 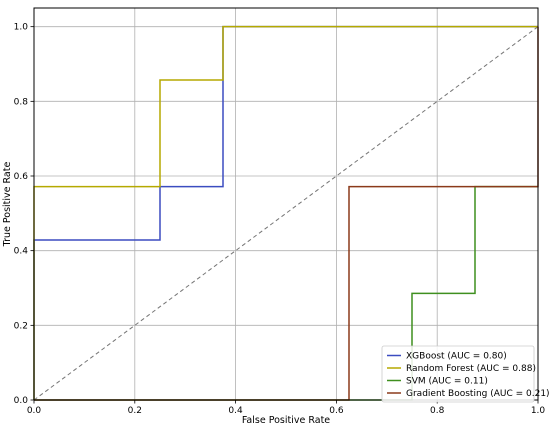 What do you see at coordinates (7, 205) in the screenshot?
I see `y-axis-label: True Positive Rate` at bounding box center [7, 205].